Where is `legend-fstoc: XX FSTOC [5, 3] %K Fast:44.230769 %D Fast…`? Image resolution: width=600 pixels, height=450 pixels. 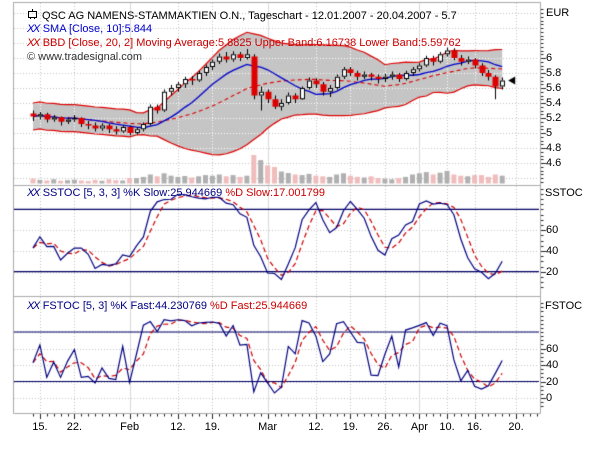 legend-fstoc: XX FSTOC [5, 3] %K Fast:44.230769 %D Fast… is located at coordinates (167, 306).